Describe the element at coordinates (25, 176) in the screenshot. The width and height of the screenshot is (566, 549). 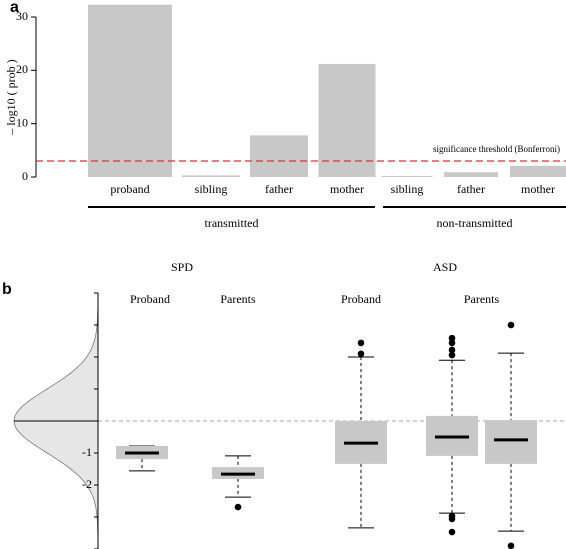
I see `y-tick-label: 0` at that location.